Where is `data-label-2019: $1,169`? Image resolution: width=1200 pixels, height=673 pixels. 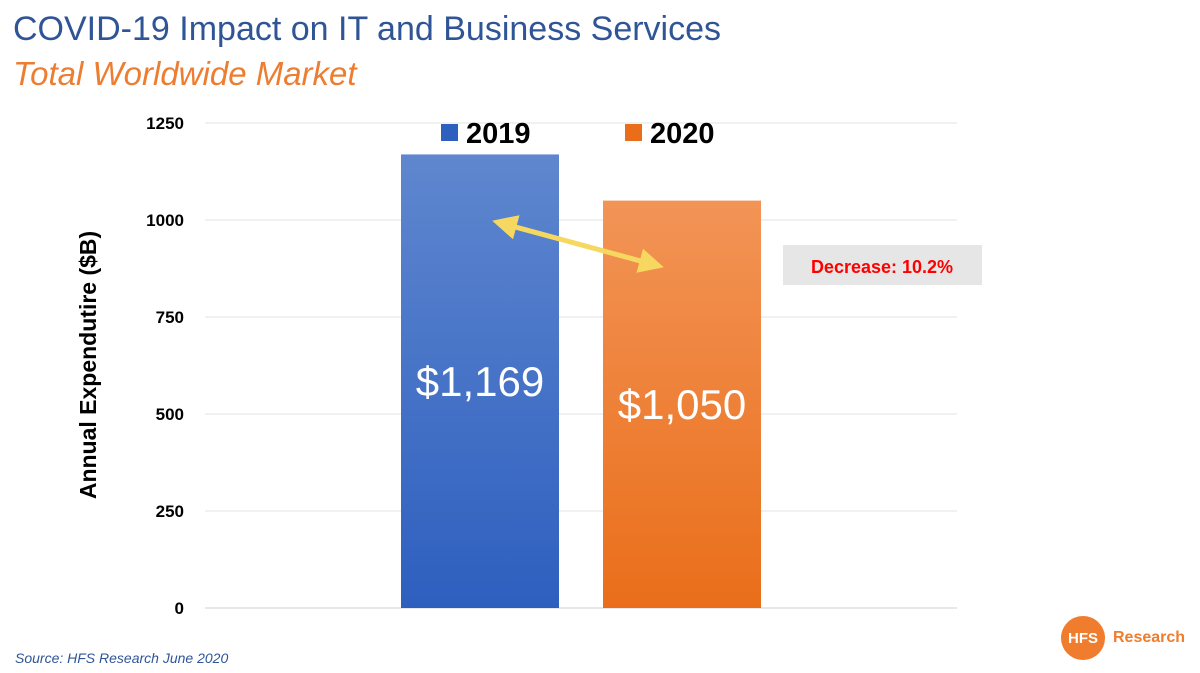 data-label-2019: $1,169 is located at coordinates (480, 381).